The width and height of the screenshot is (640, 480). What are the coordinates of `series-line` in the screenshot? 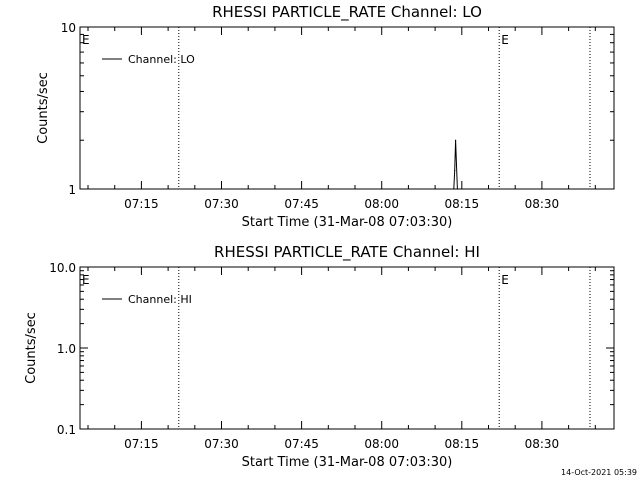 It's located at (455, 165).